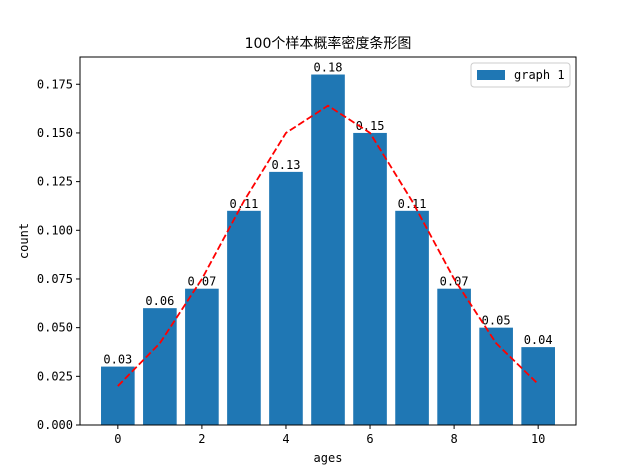  I want to click on data-label: 0.03, so click(117, 360).